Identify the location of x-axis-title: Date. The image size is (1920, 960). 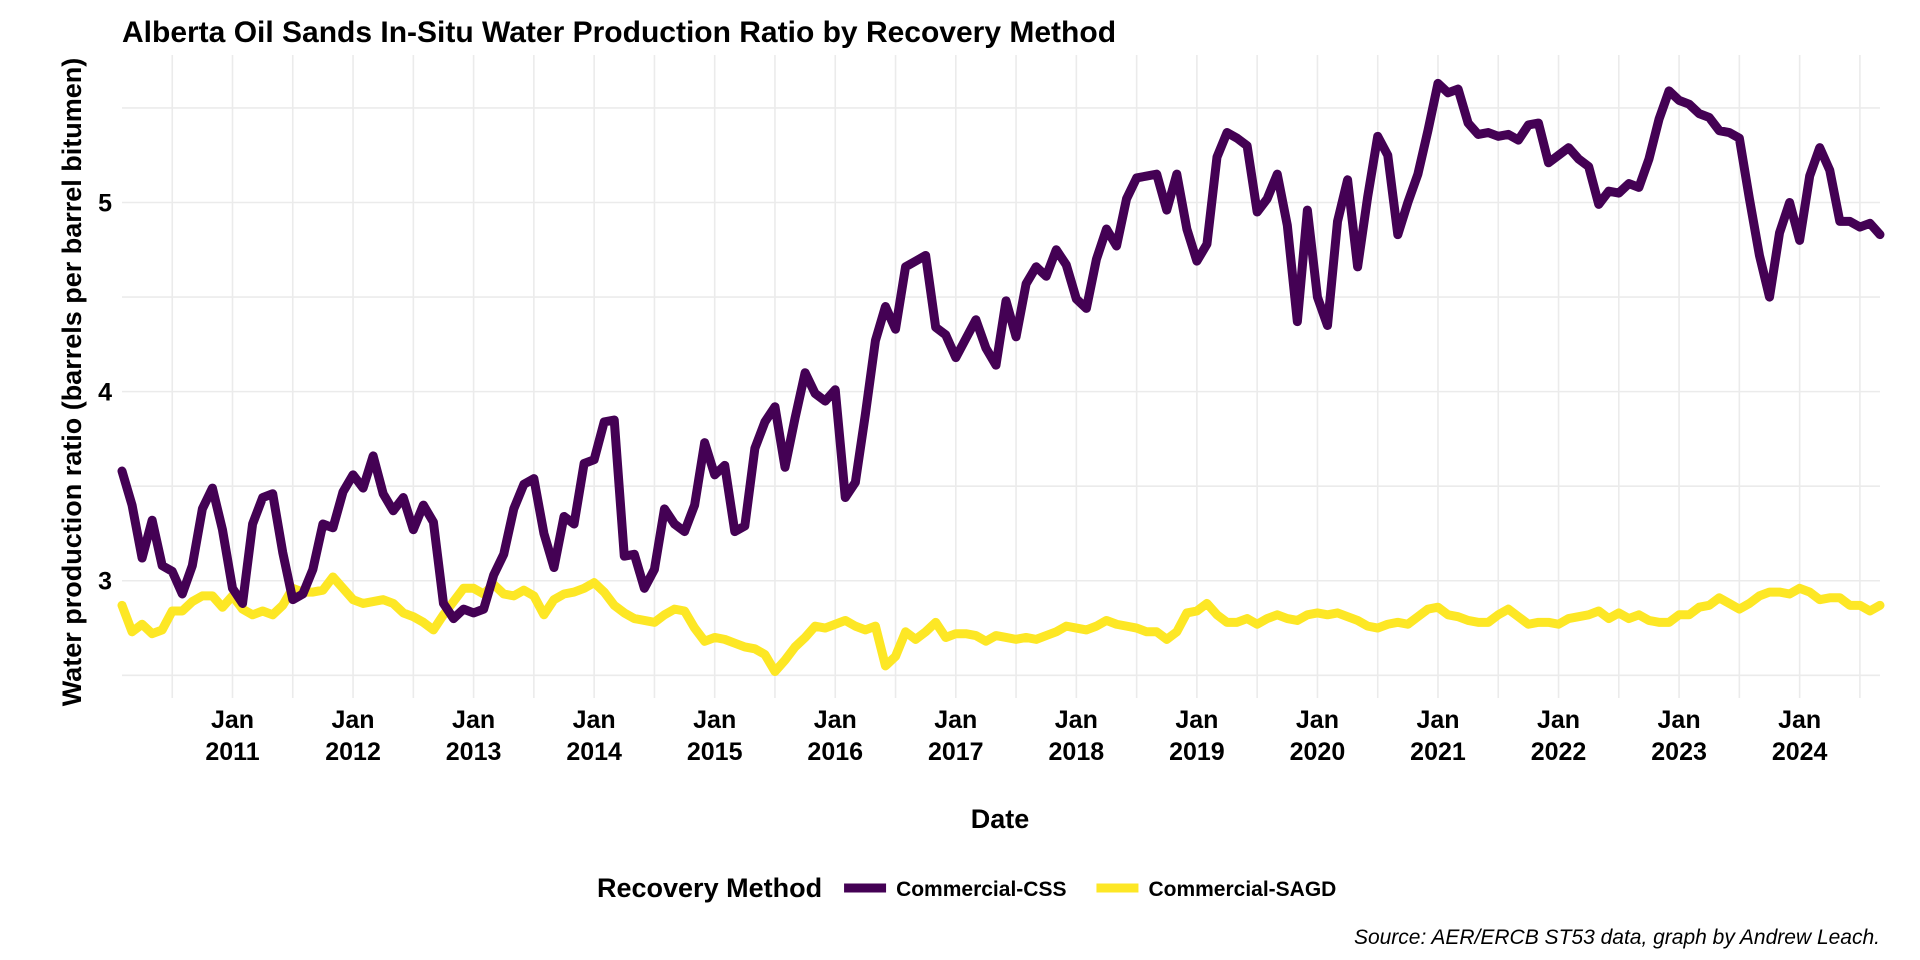
(1000, 819).